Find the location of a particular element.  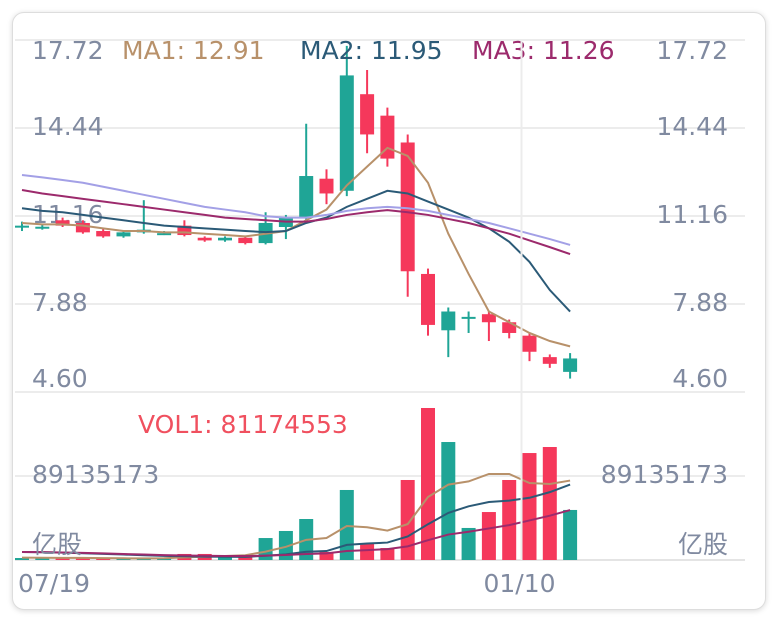

y-tick-label-right: 89135173 is located at coordinates (664, 474).